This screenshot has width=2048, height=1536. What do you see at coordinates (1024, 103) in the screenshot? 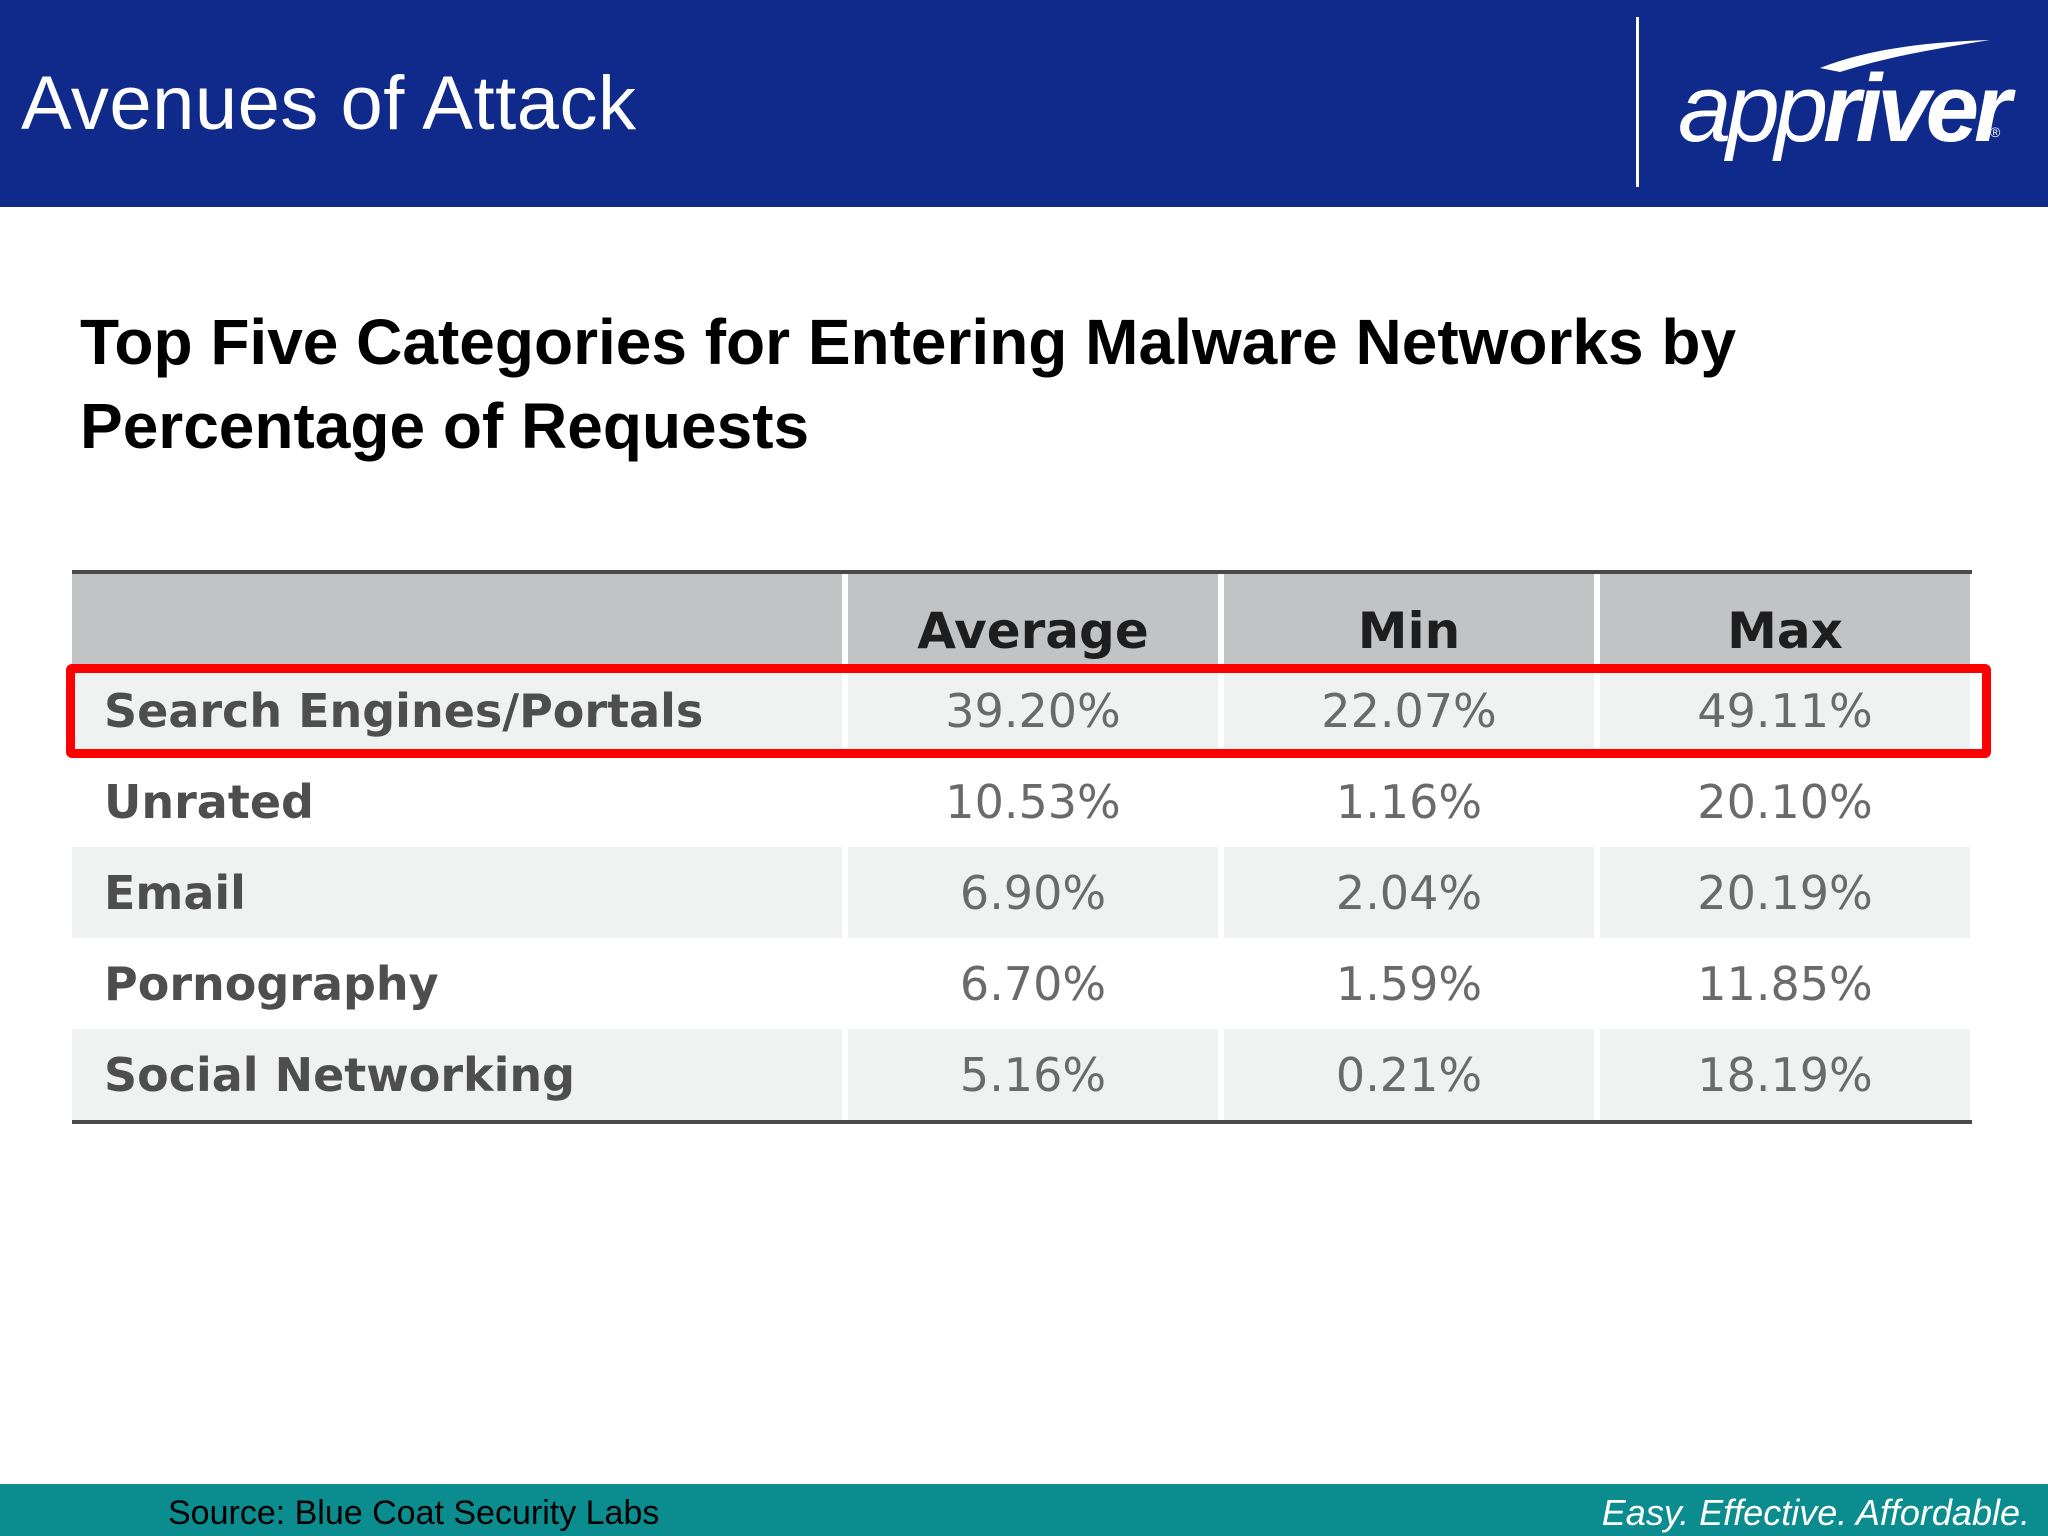
I see `title-bar: Avenues of Attack appriver ®` at bounding box center [1024, 103].